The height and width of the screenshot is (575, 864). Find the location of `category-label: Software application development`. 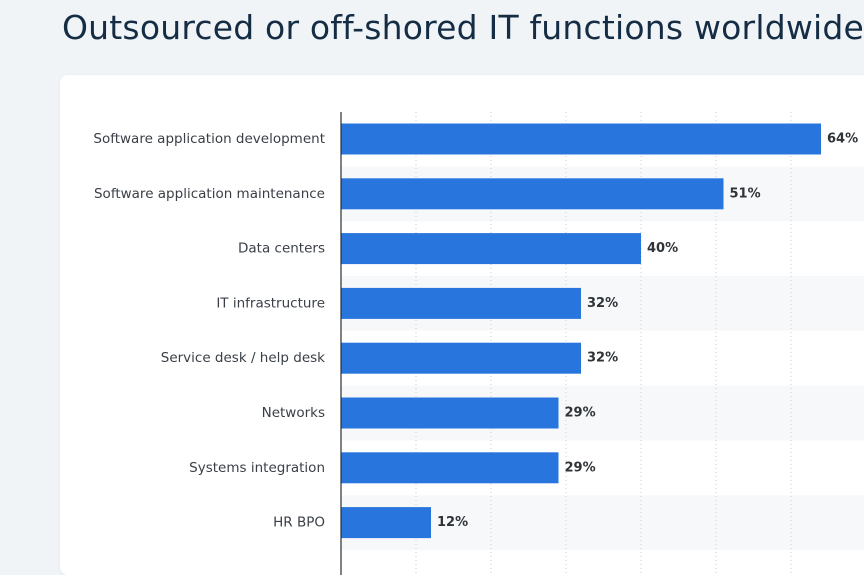

category-label: Software application development is located at coordinates (209, 139).